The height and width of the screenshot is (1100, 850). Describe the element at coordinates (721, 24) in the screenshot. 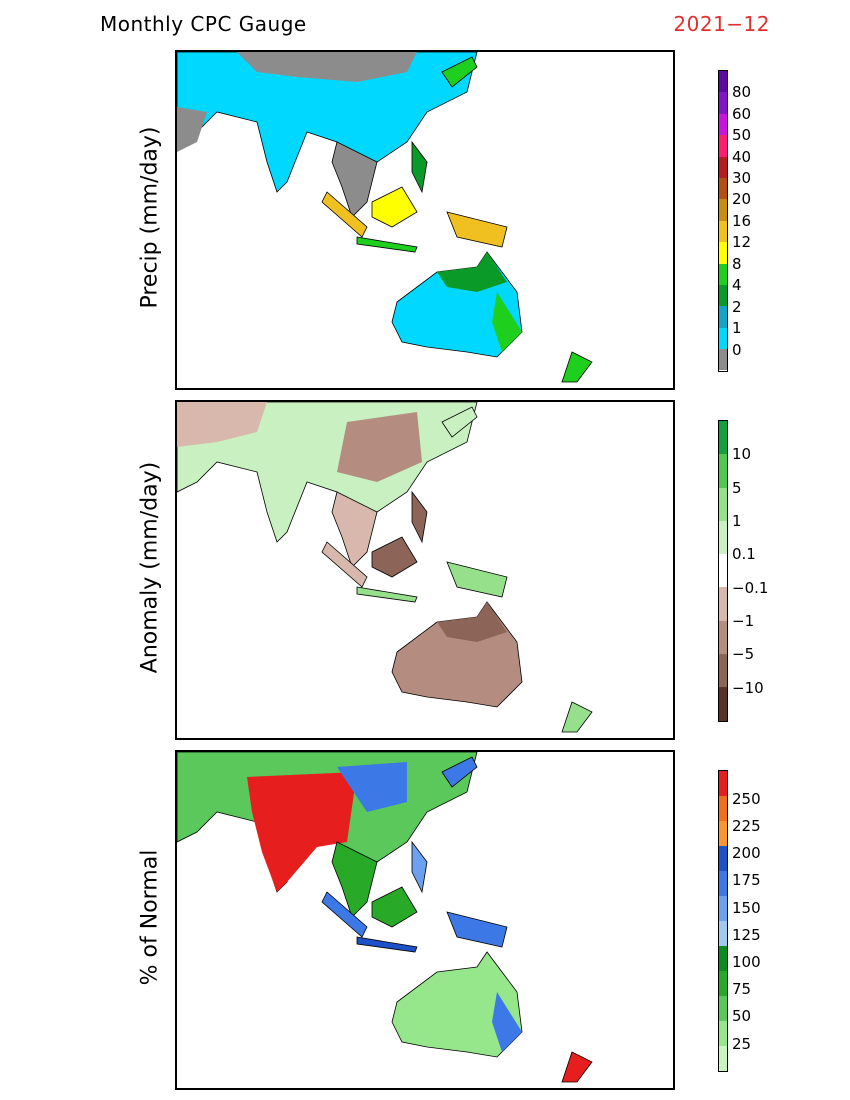

I see `map-date: 2021−12` at that location.